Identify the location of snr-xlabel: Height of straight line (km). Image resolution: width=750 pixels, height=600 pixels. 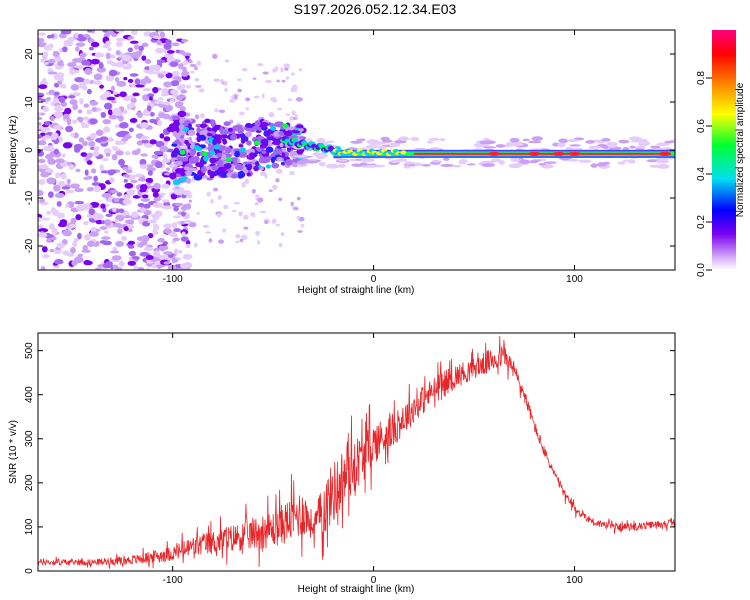
(356, 589).